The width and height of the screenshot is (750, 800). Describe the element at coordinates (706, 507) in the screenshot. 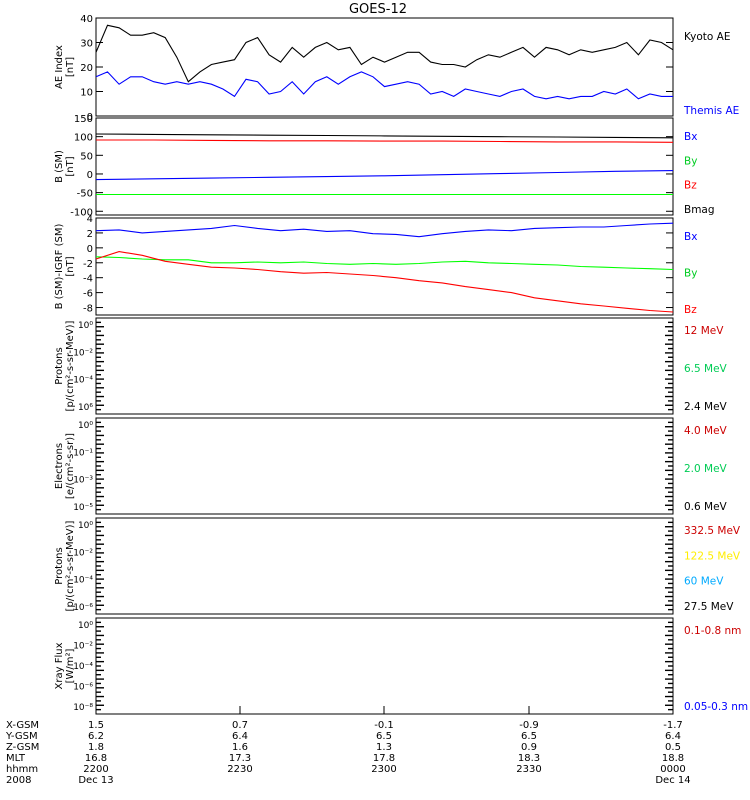

I see `legend-entry: 0.6 MeV` at that location.